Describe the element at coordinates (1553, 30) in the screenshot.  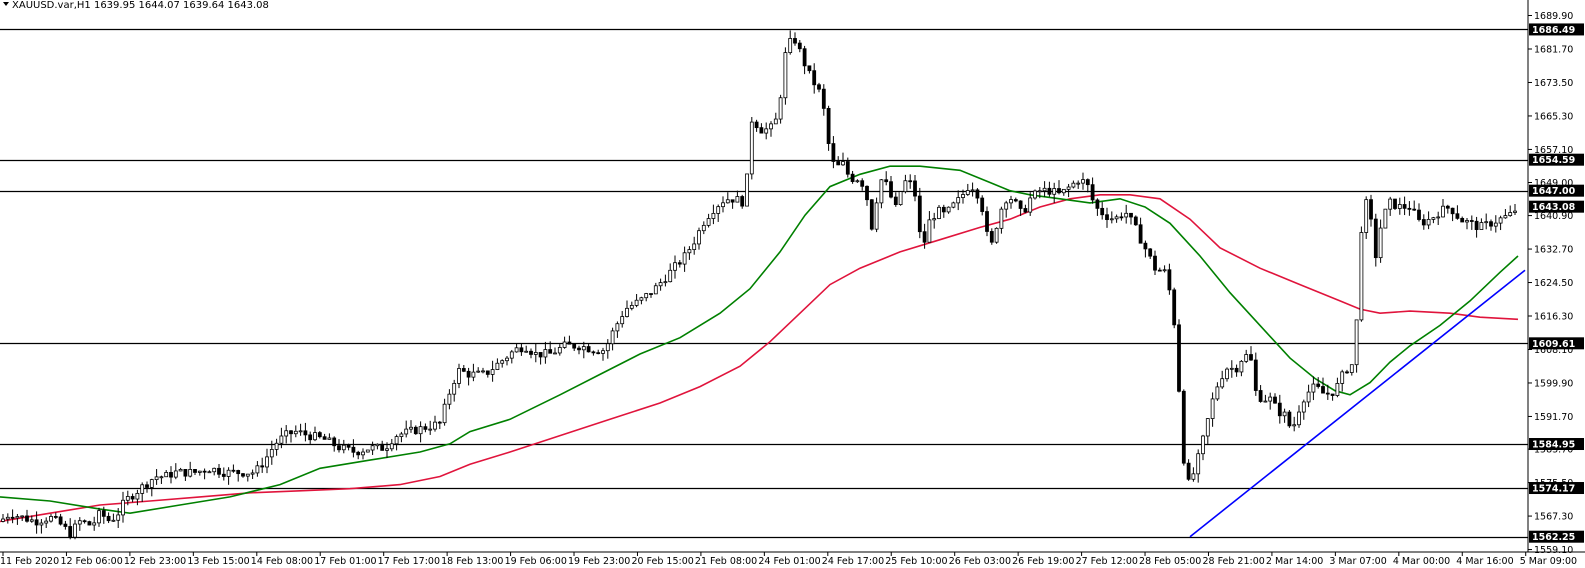
I see `level-price-label: 1686.49` at that location.